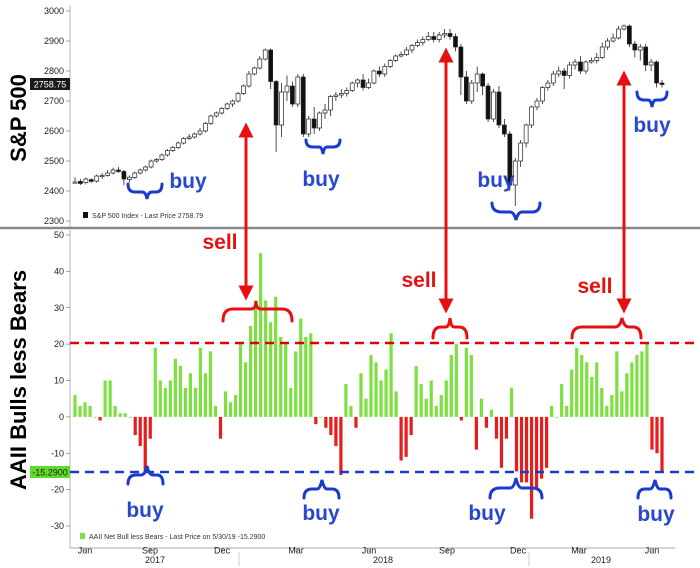 This screenshot has height=568, width=700. Describe the element at coordinates (418, 280) in the screenshot. I see `sell-label-2: sell` at that location.